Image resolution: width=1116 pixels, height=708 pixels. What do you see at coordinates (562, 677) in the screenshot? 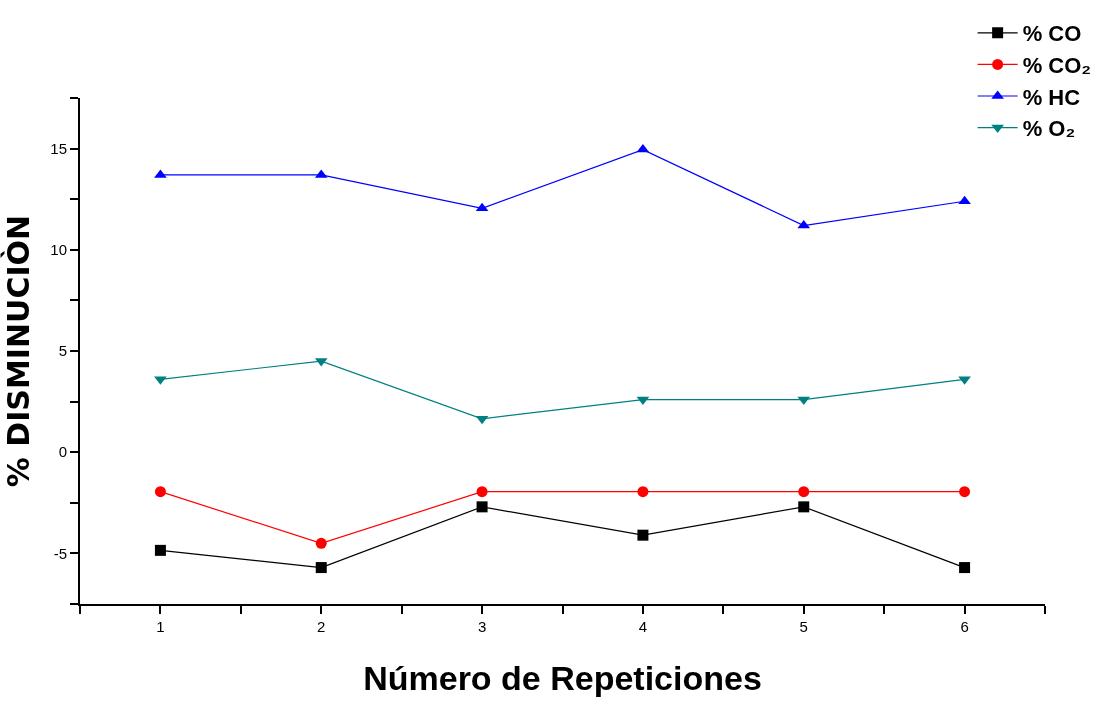
I see `x-axis-title: Número de Repeticiones` at bounding box center [562, 677].